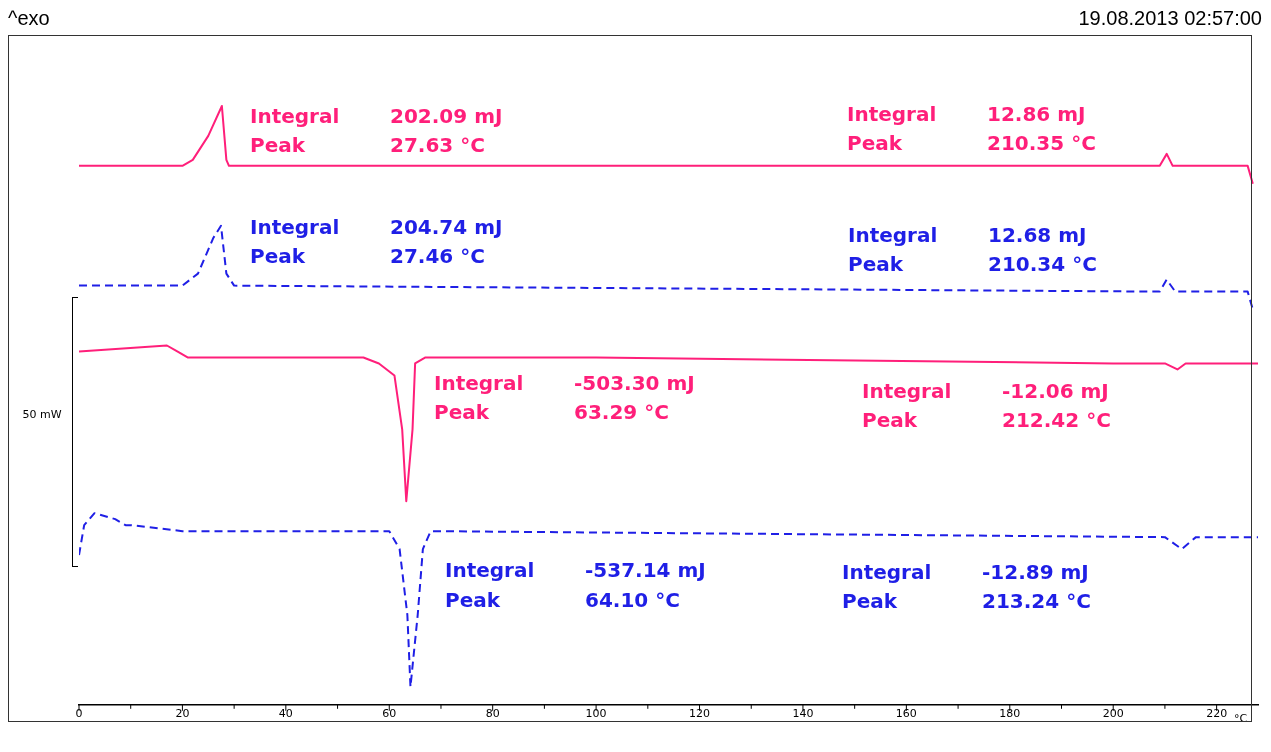  I want to click on text: 50 mW, so click(42, 414).